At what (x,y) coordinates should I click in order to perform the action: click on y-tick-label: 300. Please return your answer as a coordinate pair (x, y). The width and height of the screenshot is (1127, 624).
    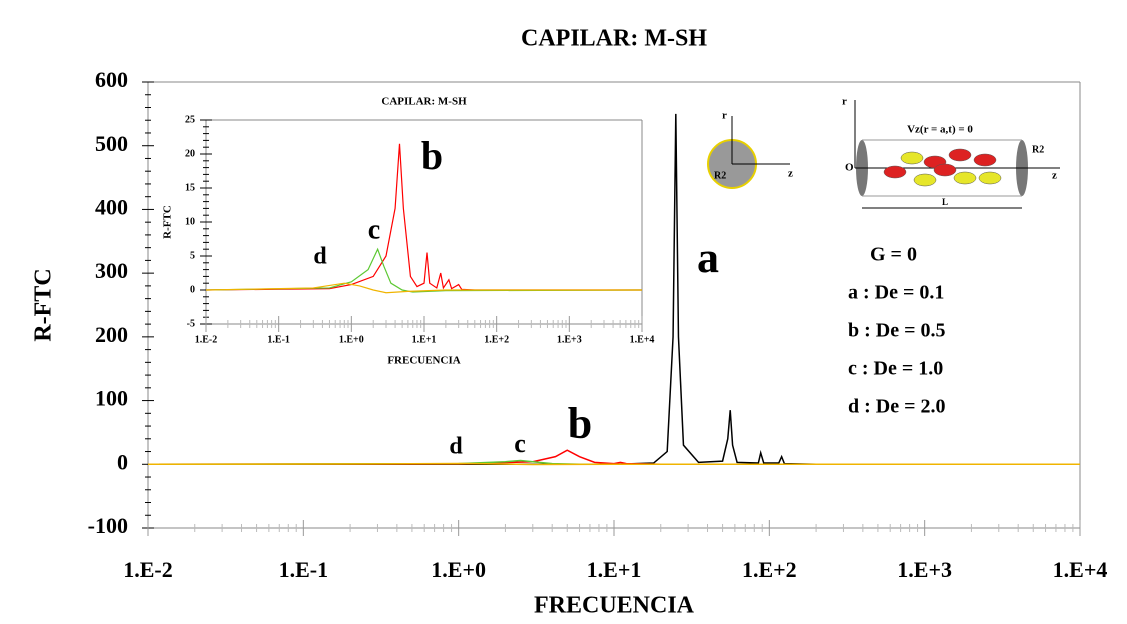
    Looking at the image, I should click on (111, 270).